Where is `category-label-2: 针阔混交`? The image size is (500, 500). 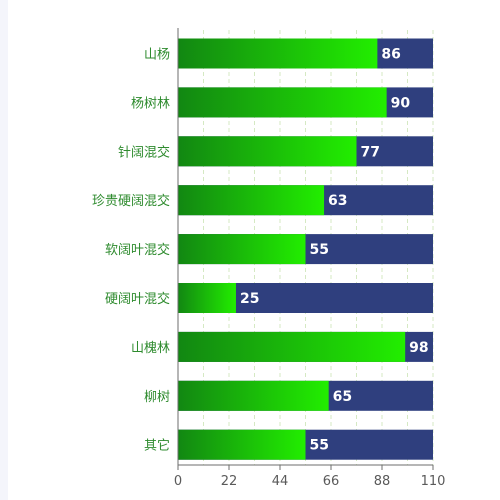
category-label-2: 针阔混交 is located at coordinates (144, 152).